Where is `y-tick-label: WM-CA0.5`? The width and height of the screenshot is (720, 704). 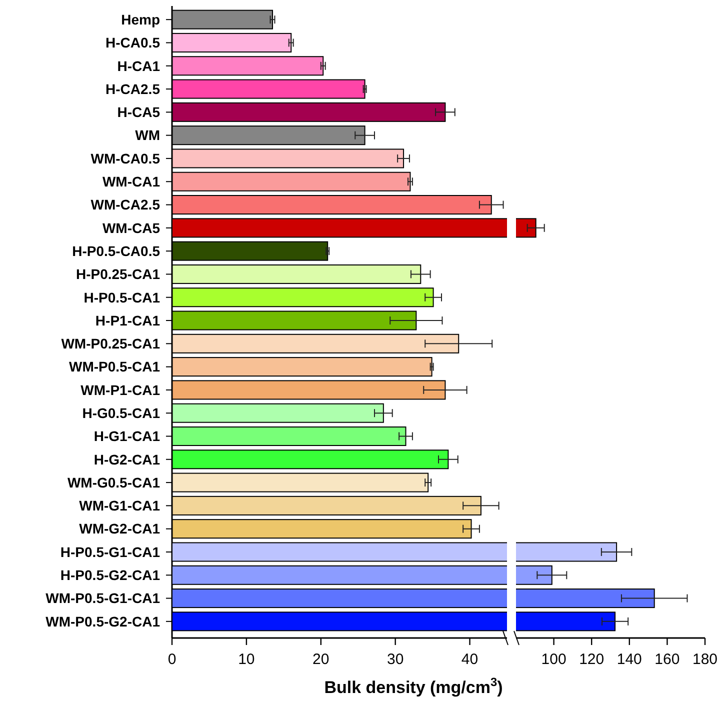
y-tick-label: WM-CA0.5 is located at coordinates (125, 158).